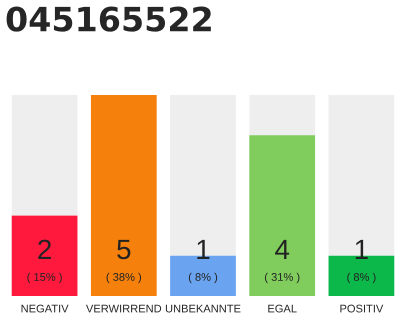 The height and width of the screenshot is (320, 410). Describe the element at coordinates (282, 262) in the screenshot. I see `data-label: 4 ( 31% )` at that location.